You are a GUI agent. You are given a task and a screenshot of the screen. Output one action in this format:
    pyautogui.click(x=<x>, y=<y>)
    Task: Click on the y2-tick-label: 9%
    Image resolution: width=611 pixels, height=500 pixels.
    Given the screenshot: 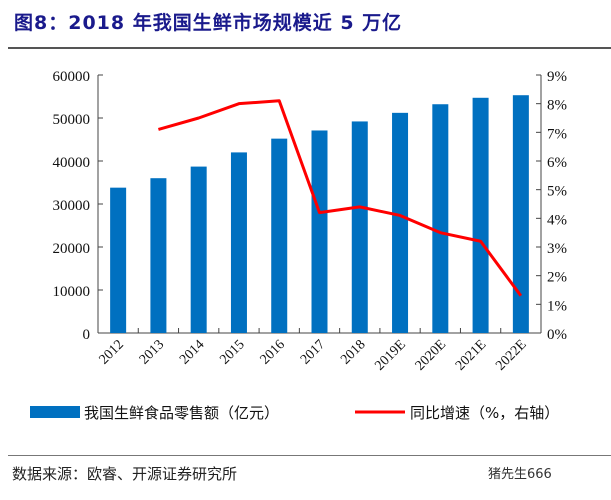 What is the action you would take?
    pyautogui.click(x=557, y=77)
    